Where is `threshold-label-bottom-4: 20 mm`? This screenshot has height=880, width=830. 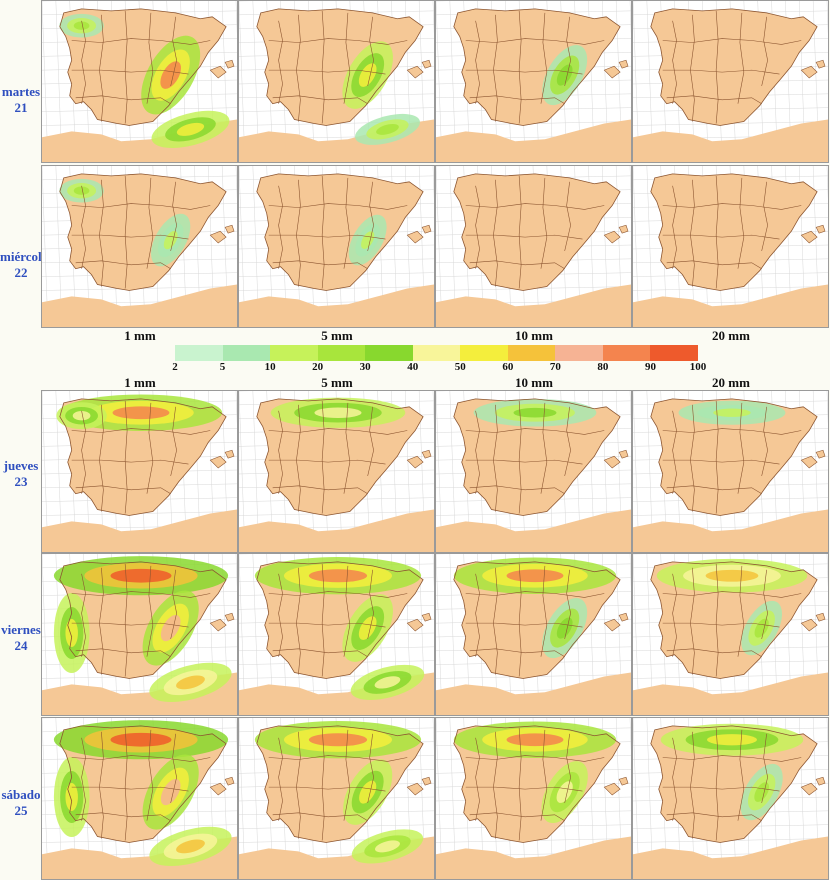
threshold-label-bottom-4: 20 mm is located at coordinates (731, 382).